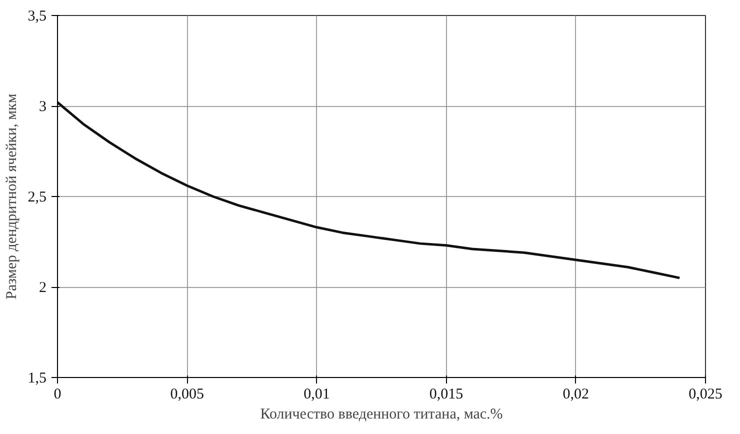  What do you see at coordinates (58, 394) in the screenshot?
I see `x-tick-label: 0` at bounding box center [58, 394].